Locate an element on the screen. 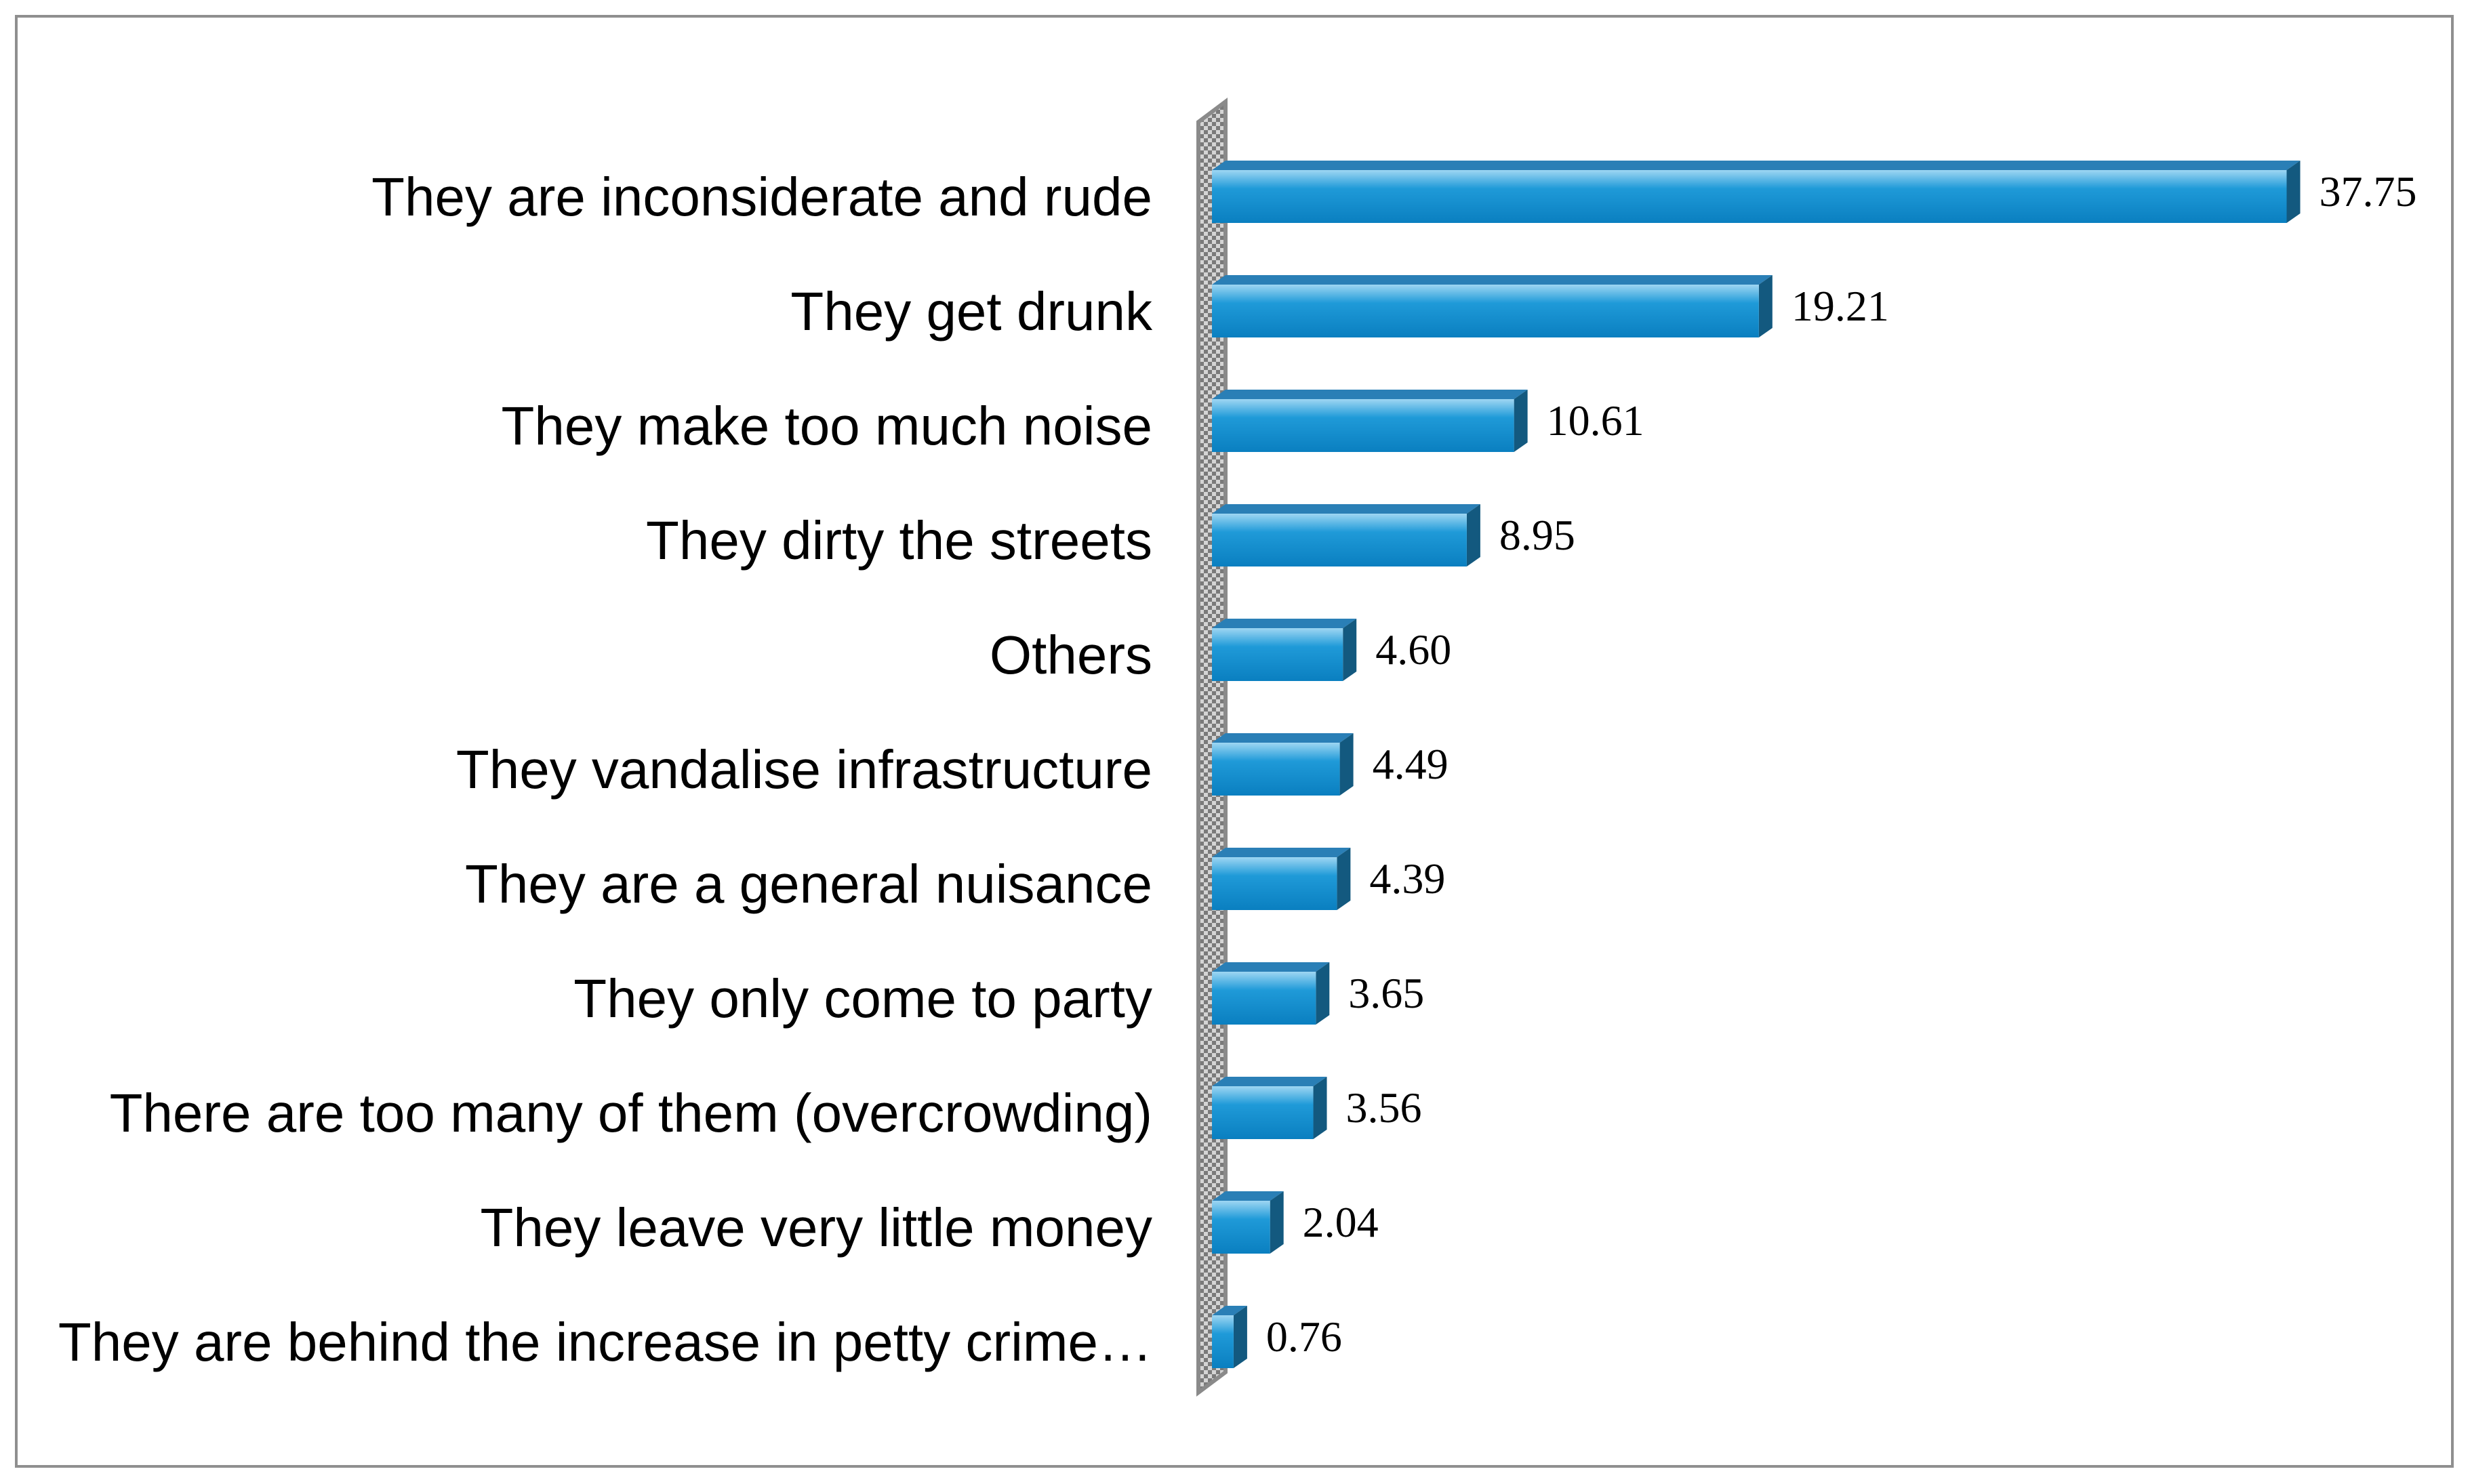  category-label: They dirty the streets is located at coordinates (899, 540).